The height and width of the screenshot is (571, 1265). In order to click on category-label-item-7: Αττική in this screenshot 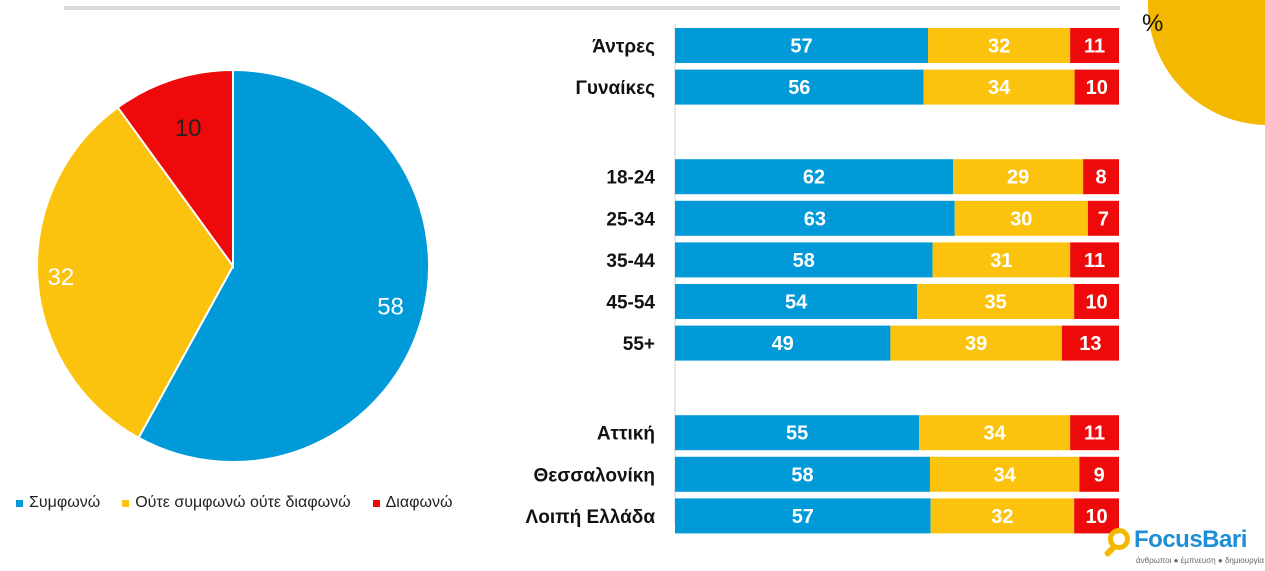, I will do `click(626, 434)`.